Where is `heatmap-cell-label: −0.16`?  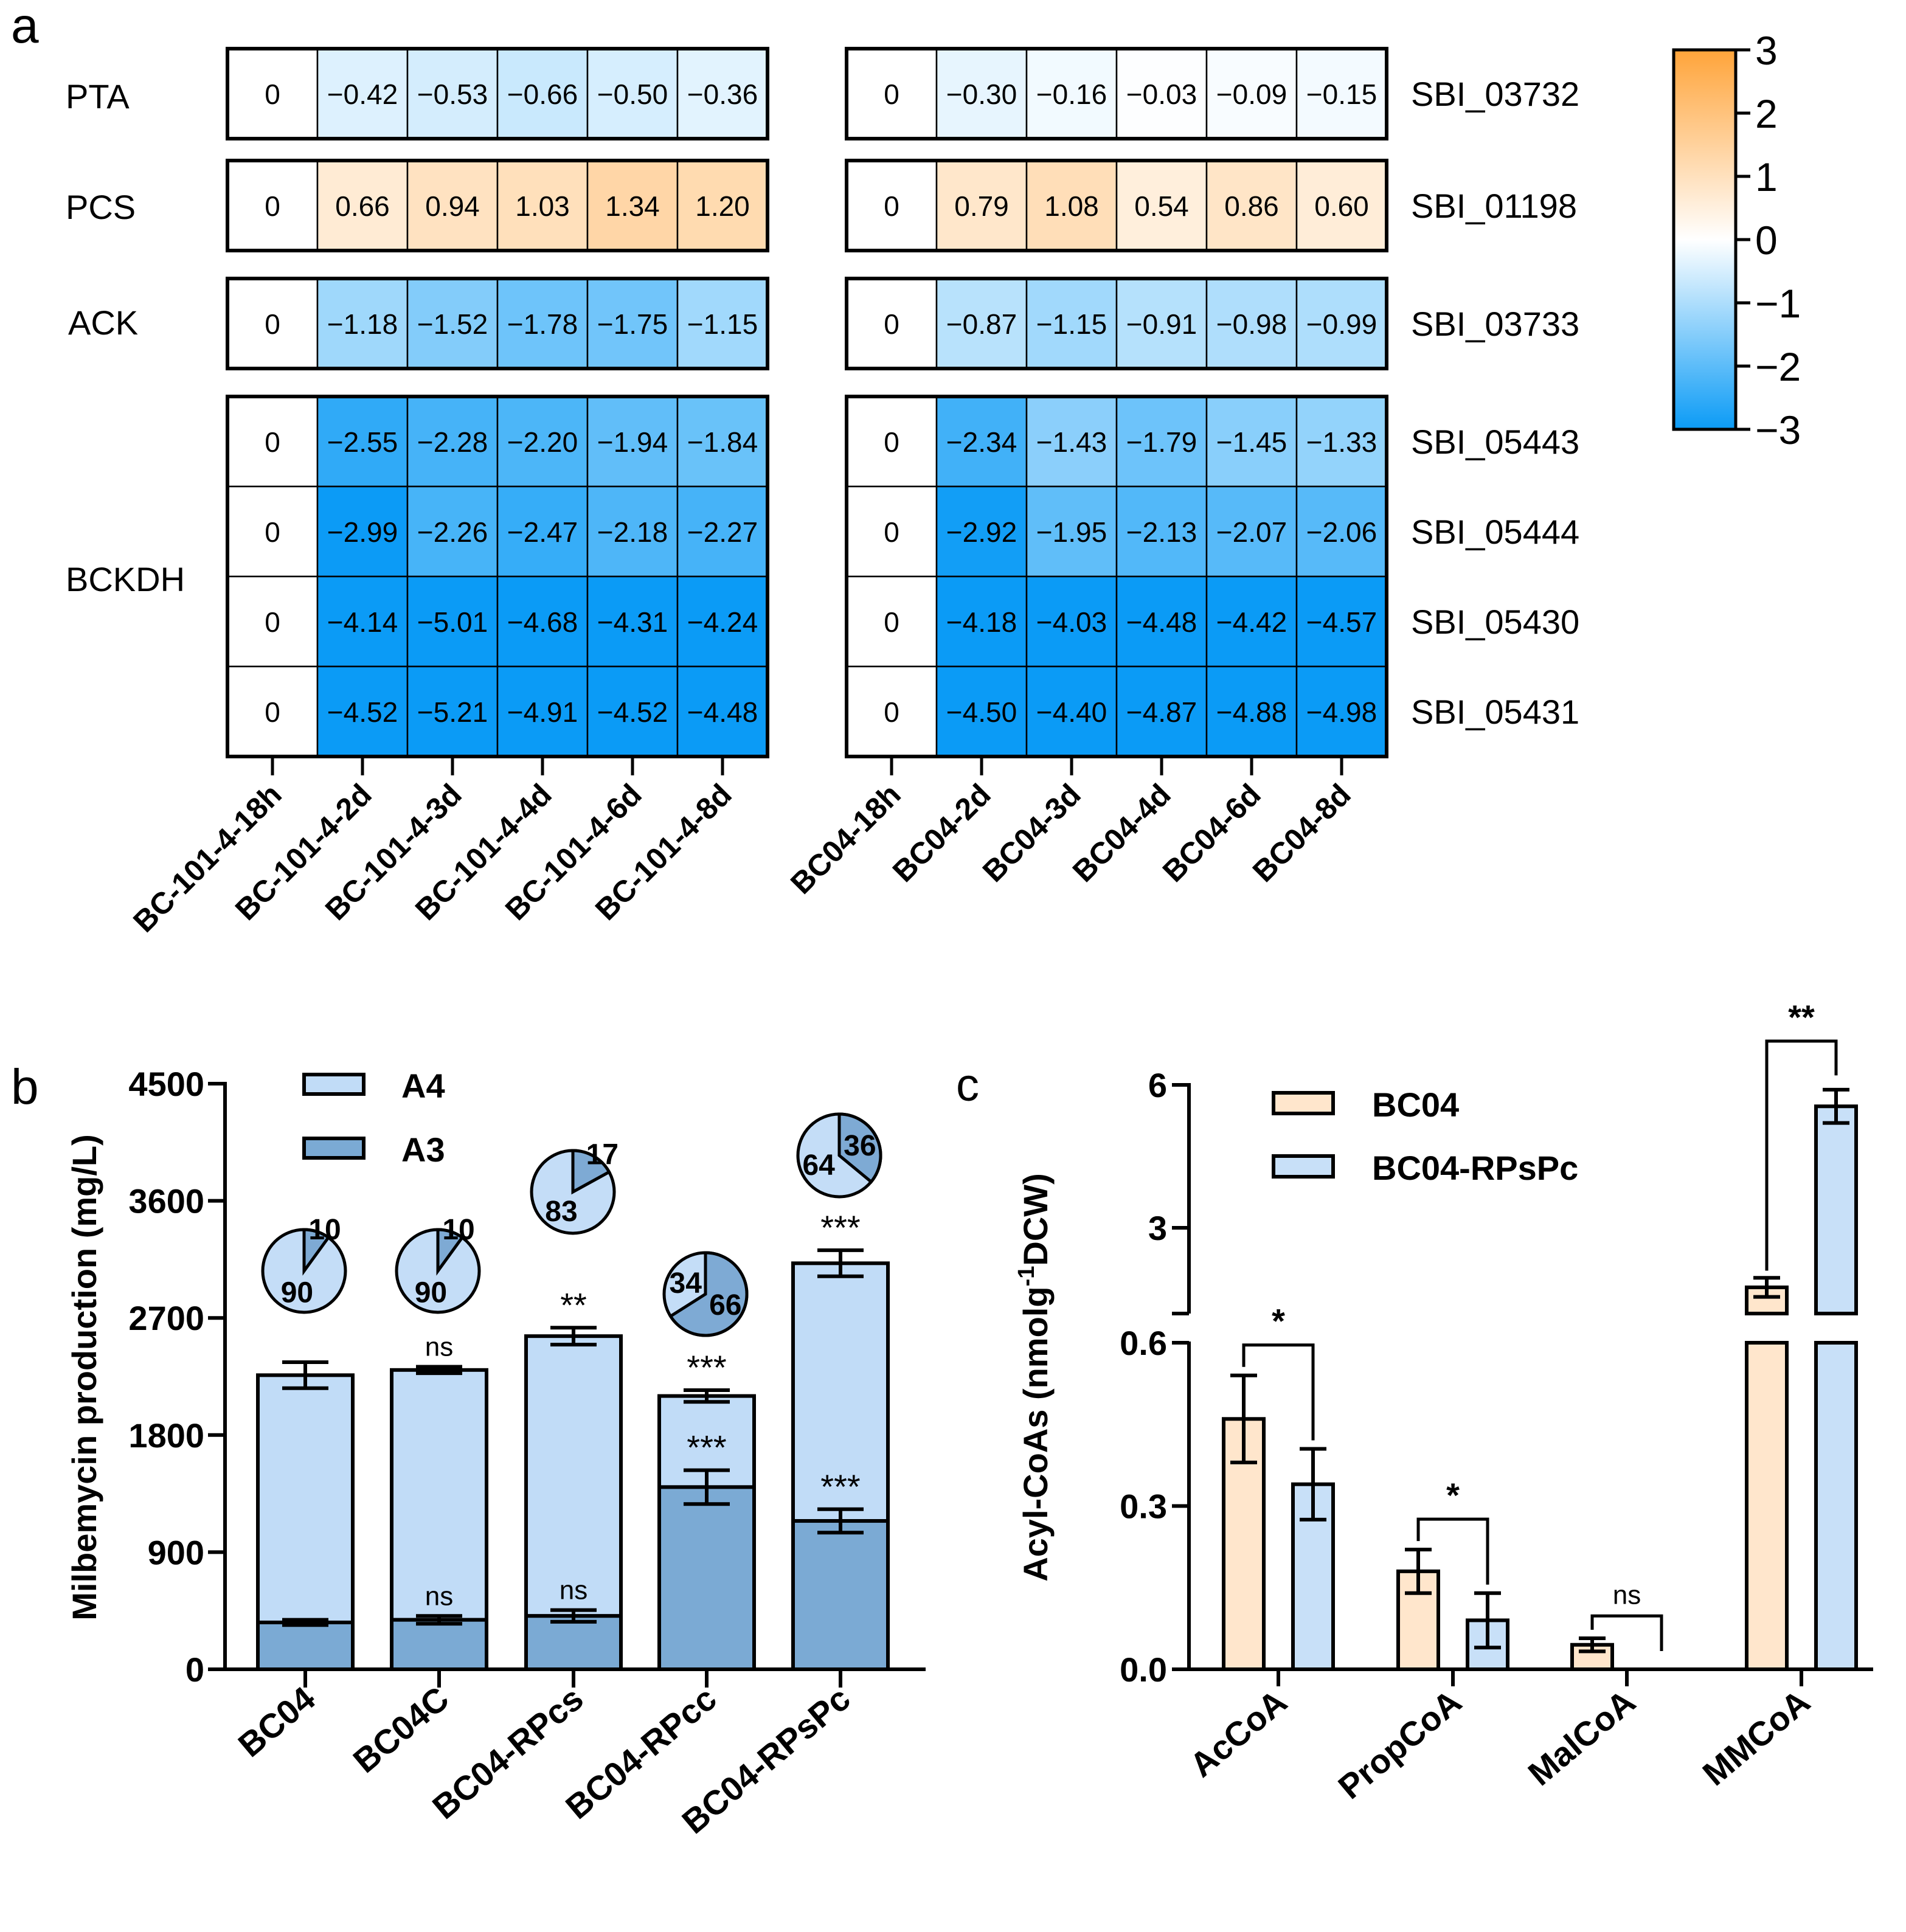
heatmap-cell-label: −0.16 is located at coordinates (1071, 94).